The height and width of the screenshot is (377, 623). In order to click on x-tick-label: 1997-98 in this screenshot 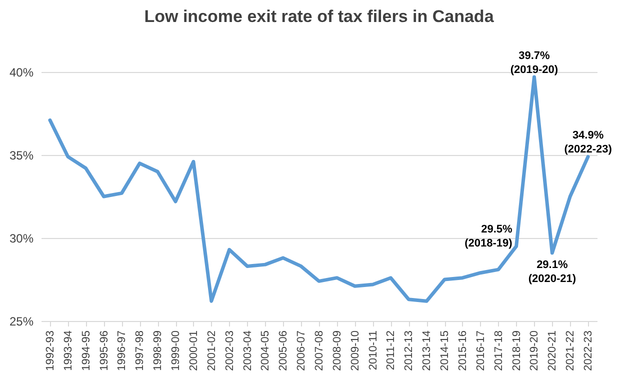, I will do `click(140, 350)`.